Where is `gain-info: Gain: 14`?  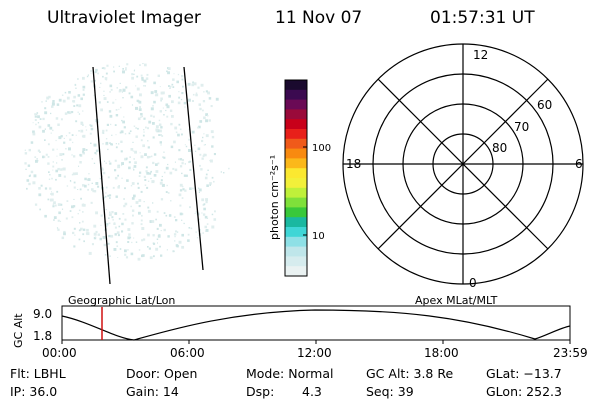 gain-info: Gain: 14 is located at coordinates (152, 391).